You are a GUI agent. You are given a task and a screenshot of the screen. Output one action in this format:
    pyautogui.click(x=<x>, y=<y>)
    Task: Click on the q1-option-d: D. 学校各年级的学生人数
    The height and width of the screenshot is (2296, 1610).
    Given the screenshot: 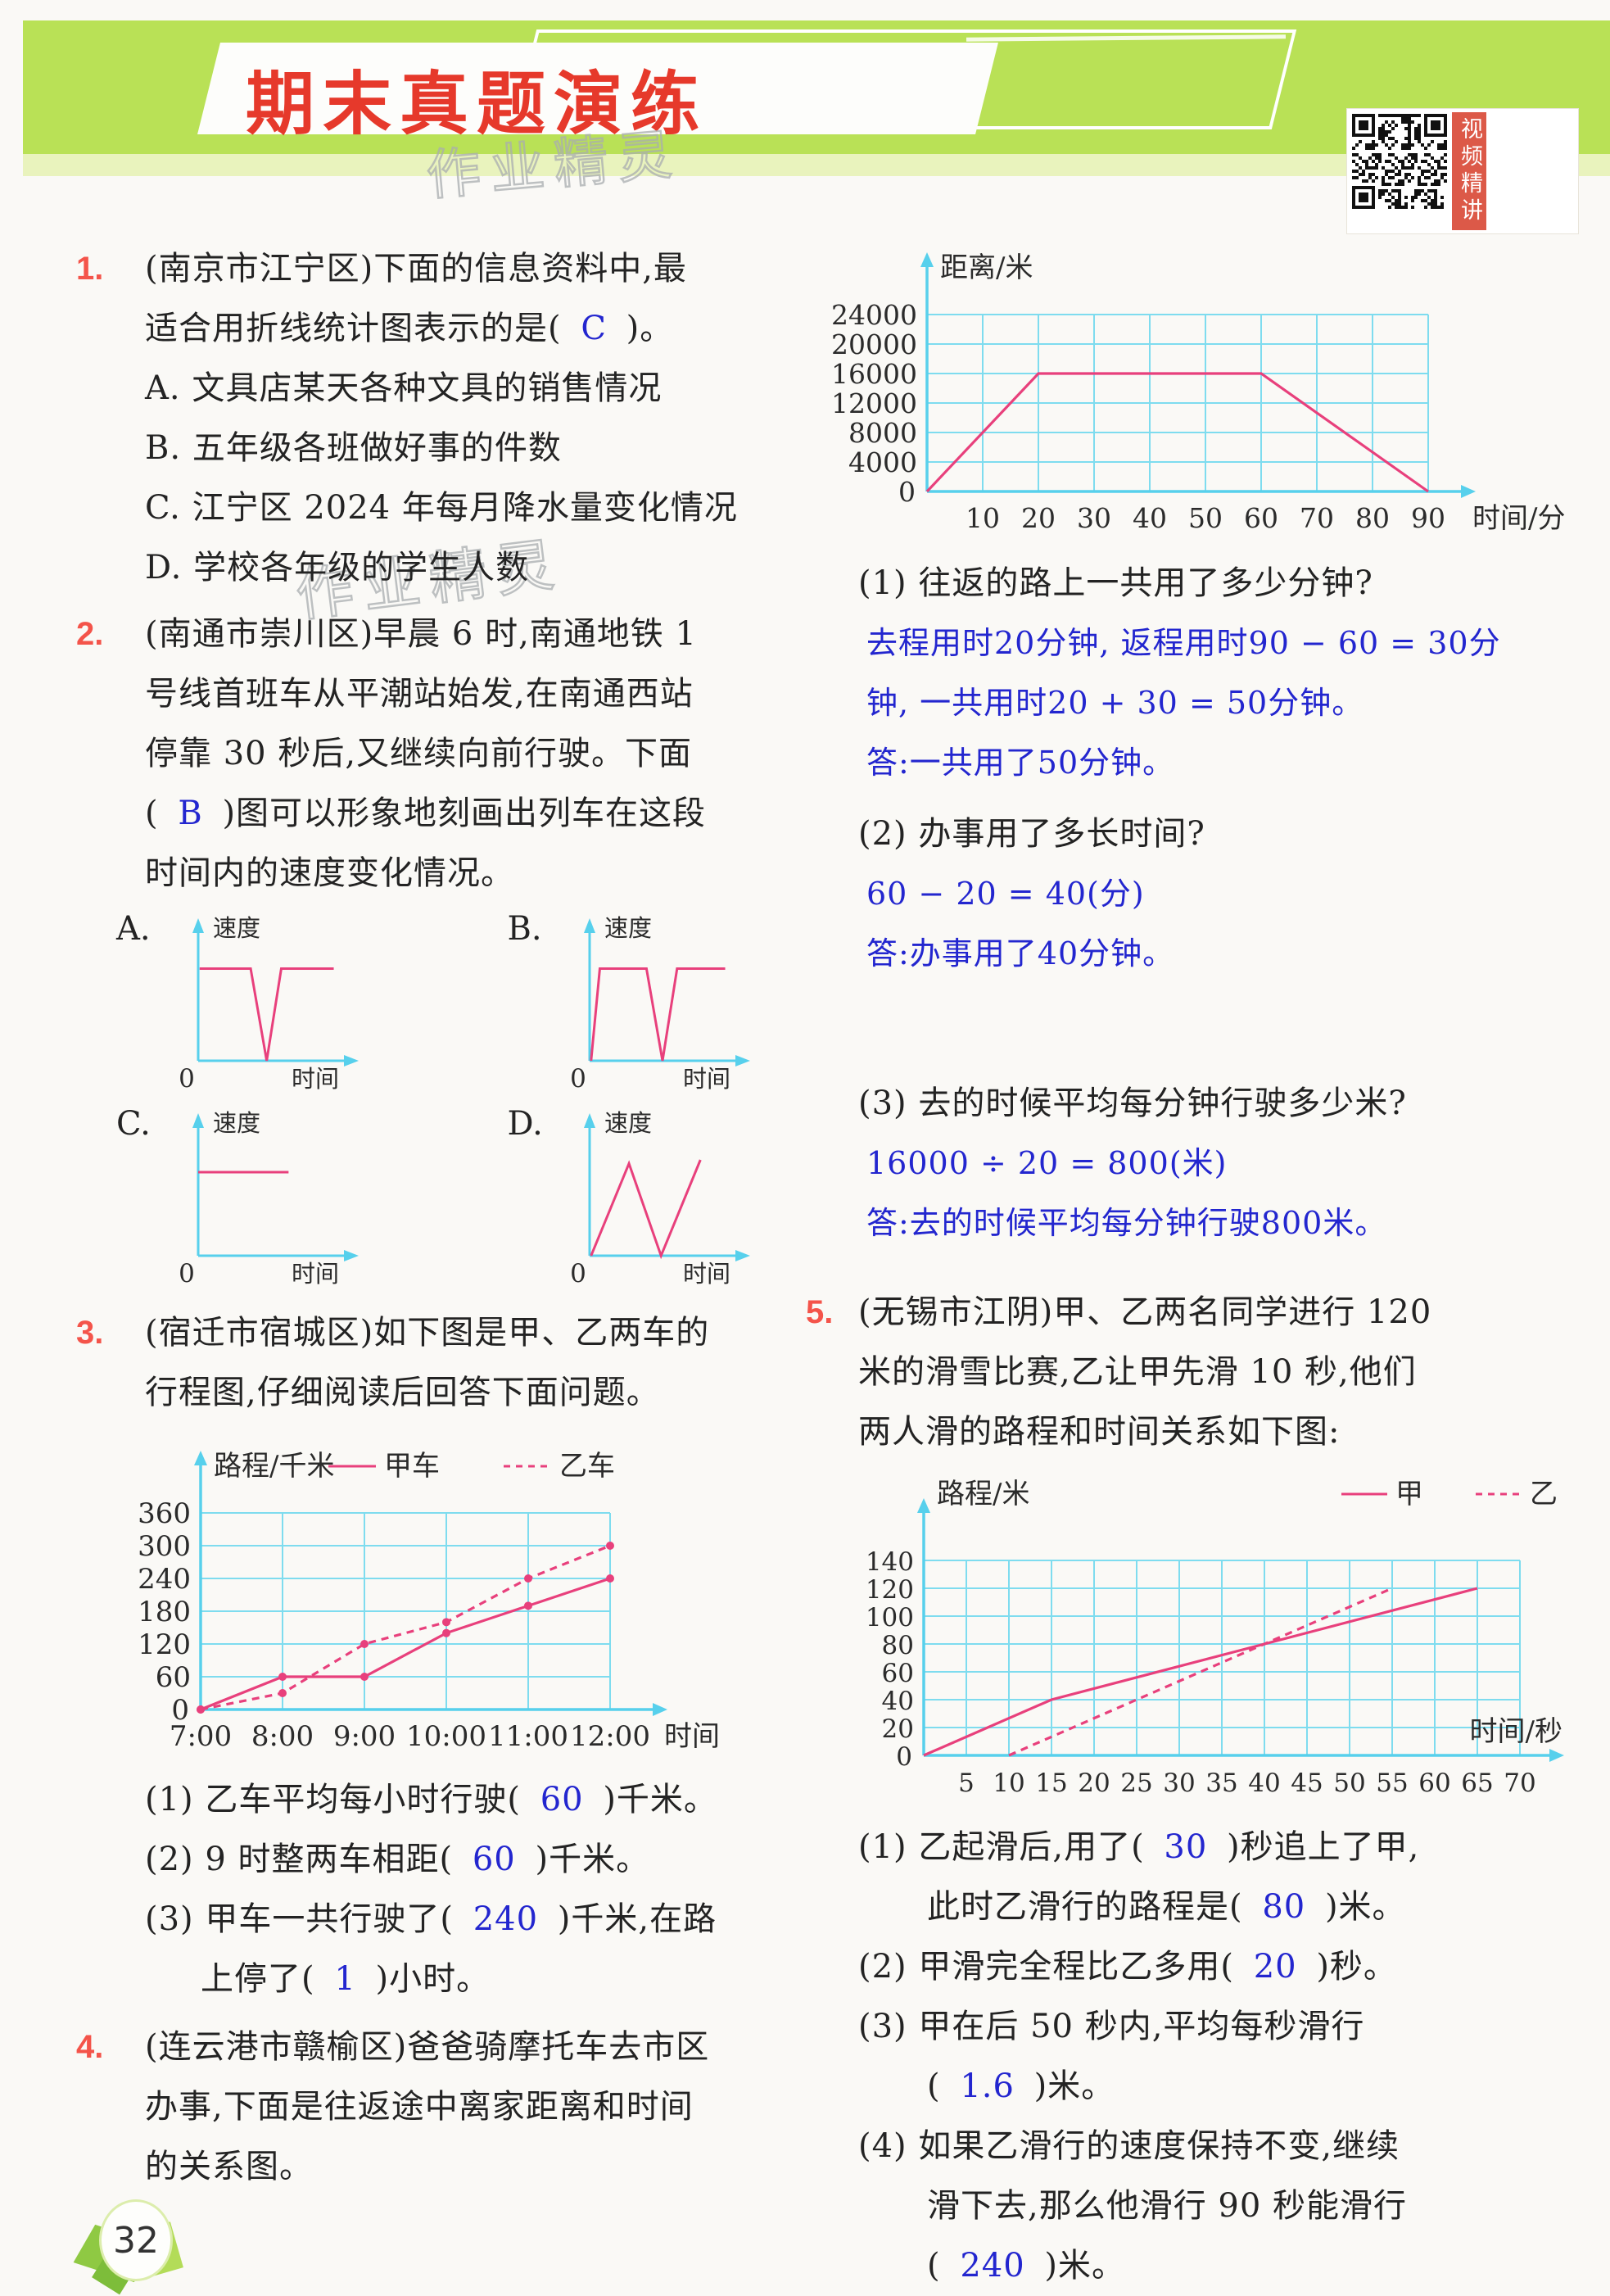 What is the action you would take?
    pyautogui.click(x=337, y=567)
    